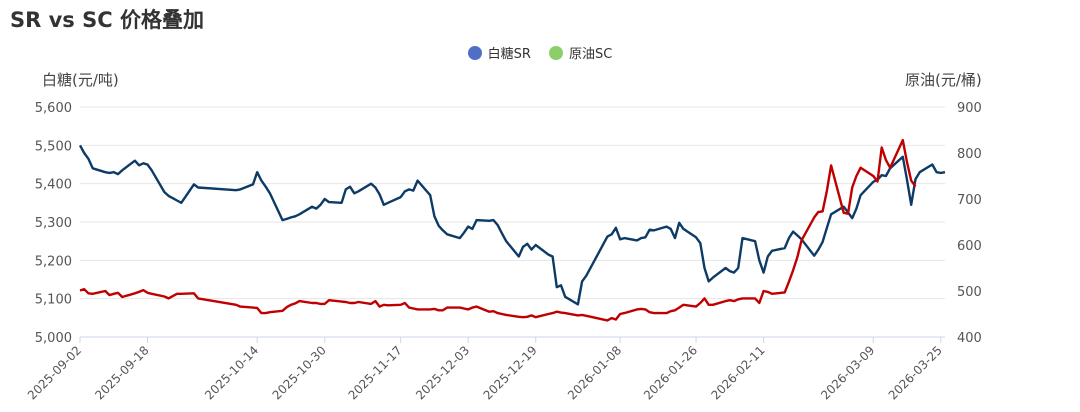 This screenshot has width=1080, height=412. Describe the element at coordinates (54, 372) in the screenshot. I see `x-tick-label: 2025-09-02` at that location.